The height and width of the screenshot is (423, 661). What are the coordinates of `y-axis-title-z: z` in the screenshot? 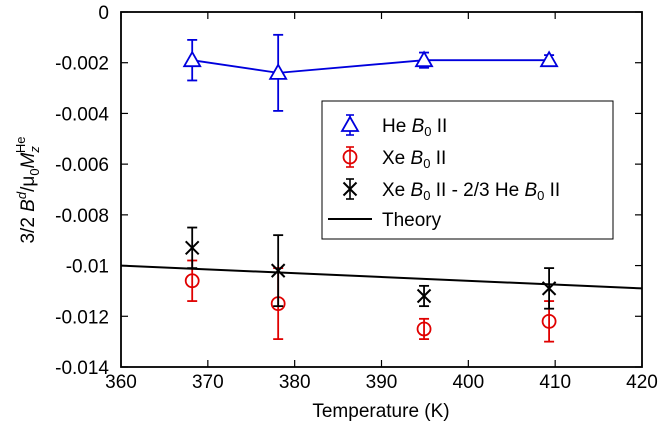 It's located at (34, 150).